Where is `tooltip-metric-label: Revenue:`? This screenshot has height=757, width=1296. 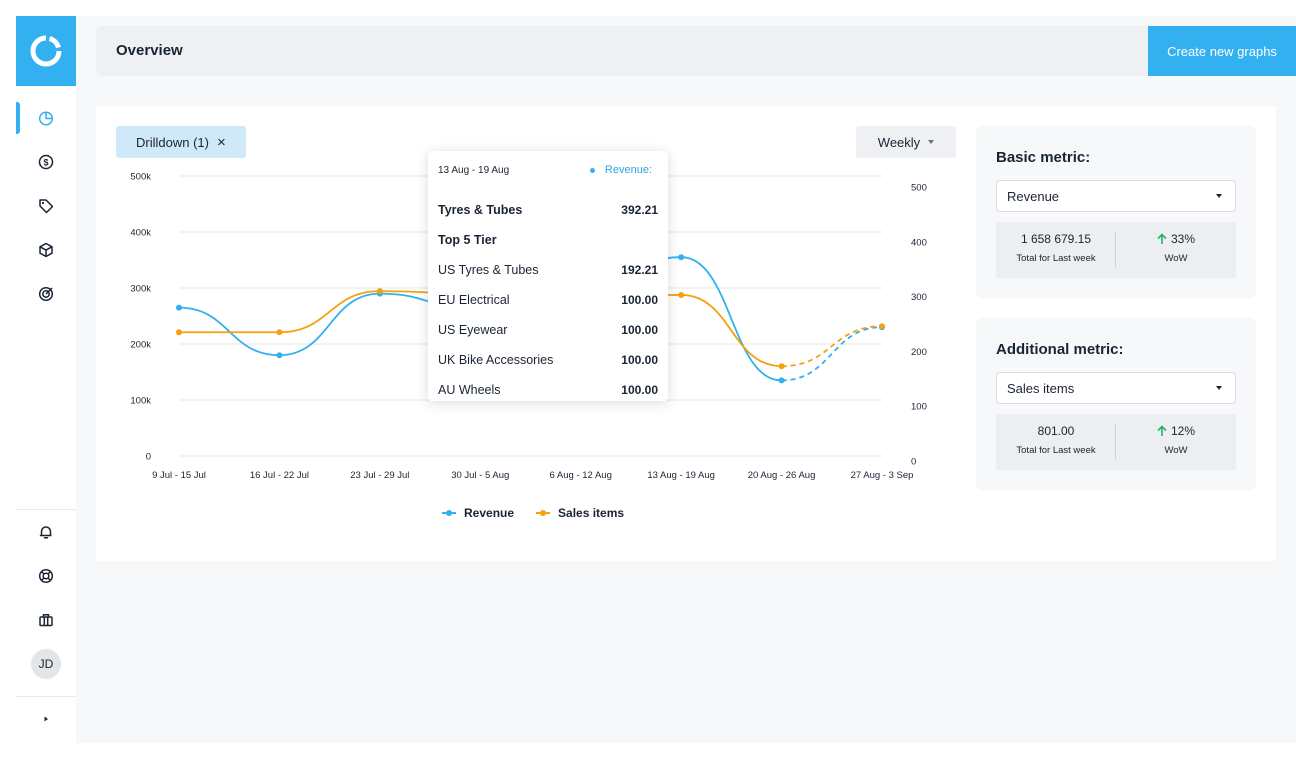 tooltip-metric-label: Revenue: is located at coordinates (628, 170).